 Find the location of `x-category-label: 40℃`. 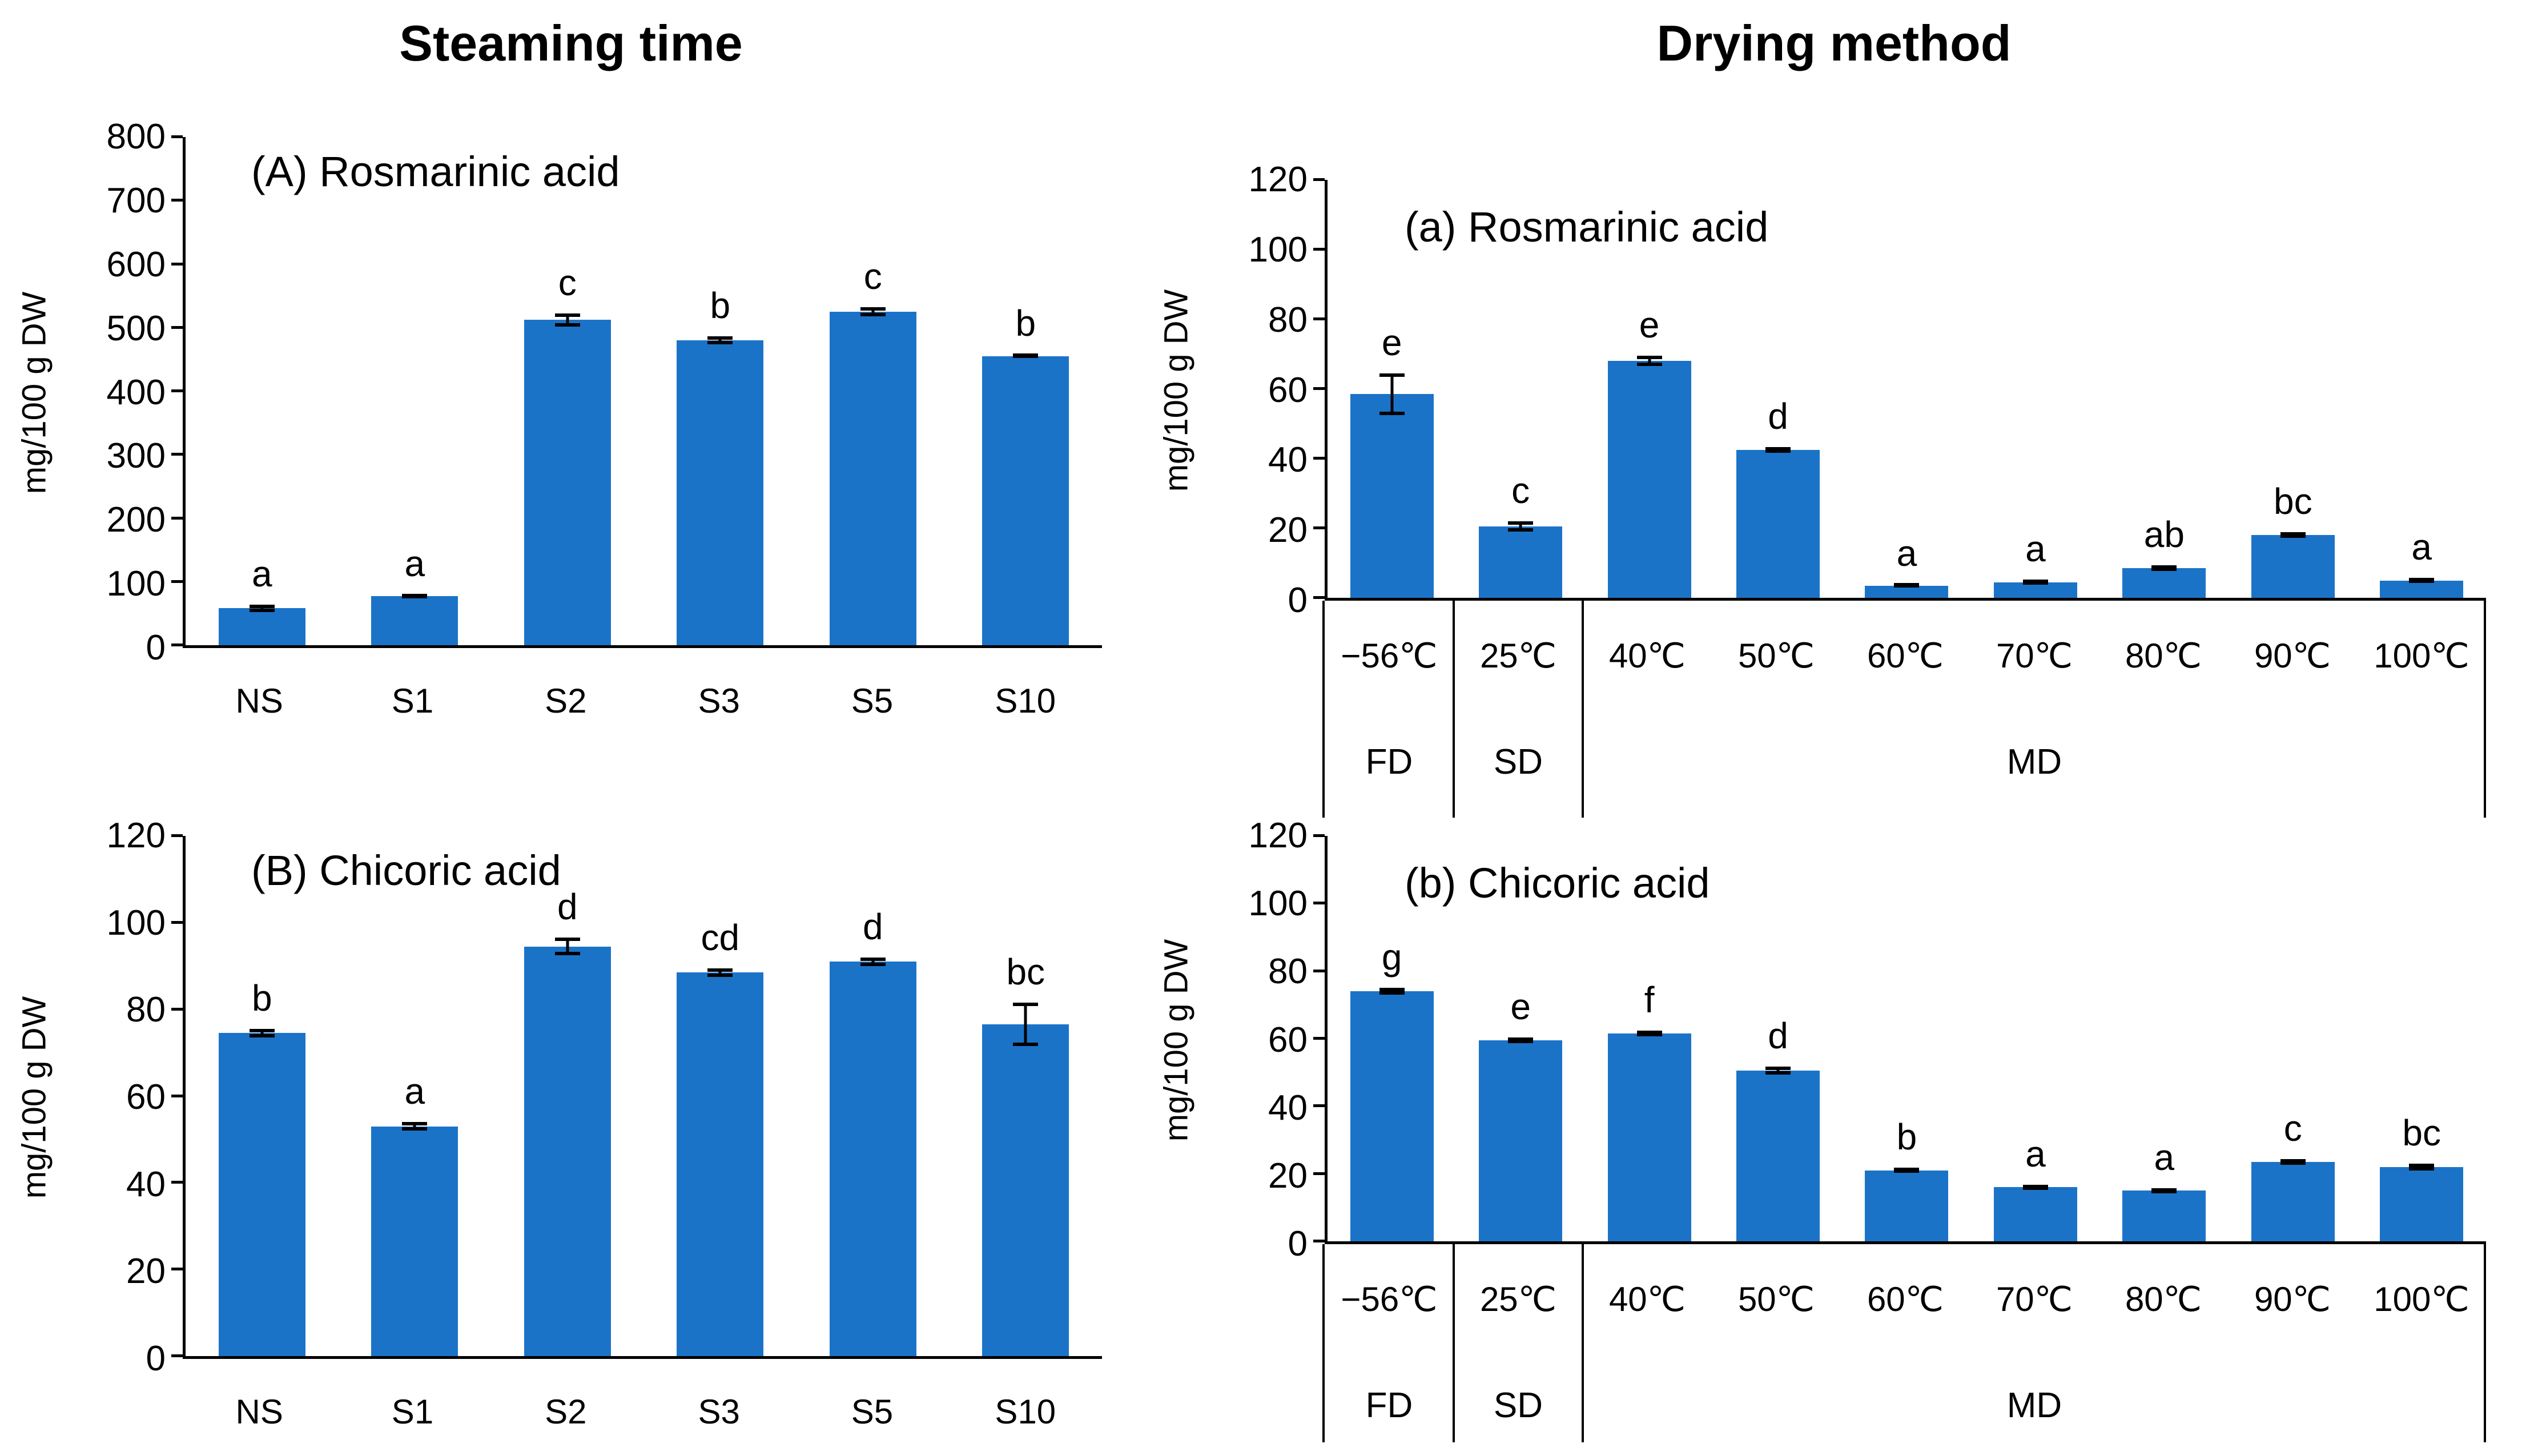

x-category-label: 40℃ is located at coordinates (1647, 656).